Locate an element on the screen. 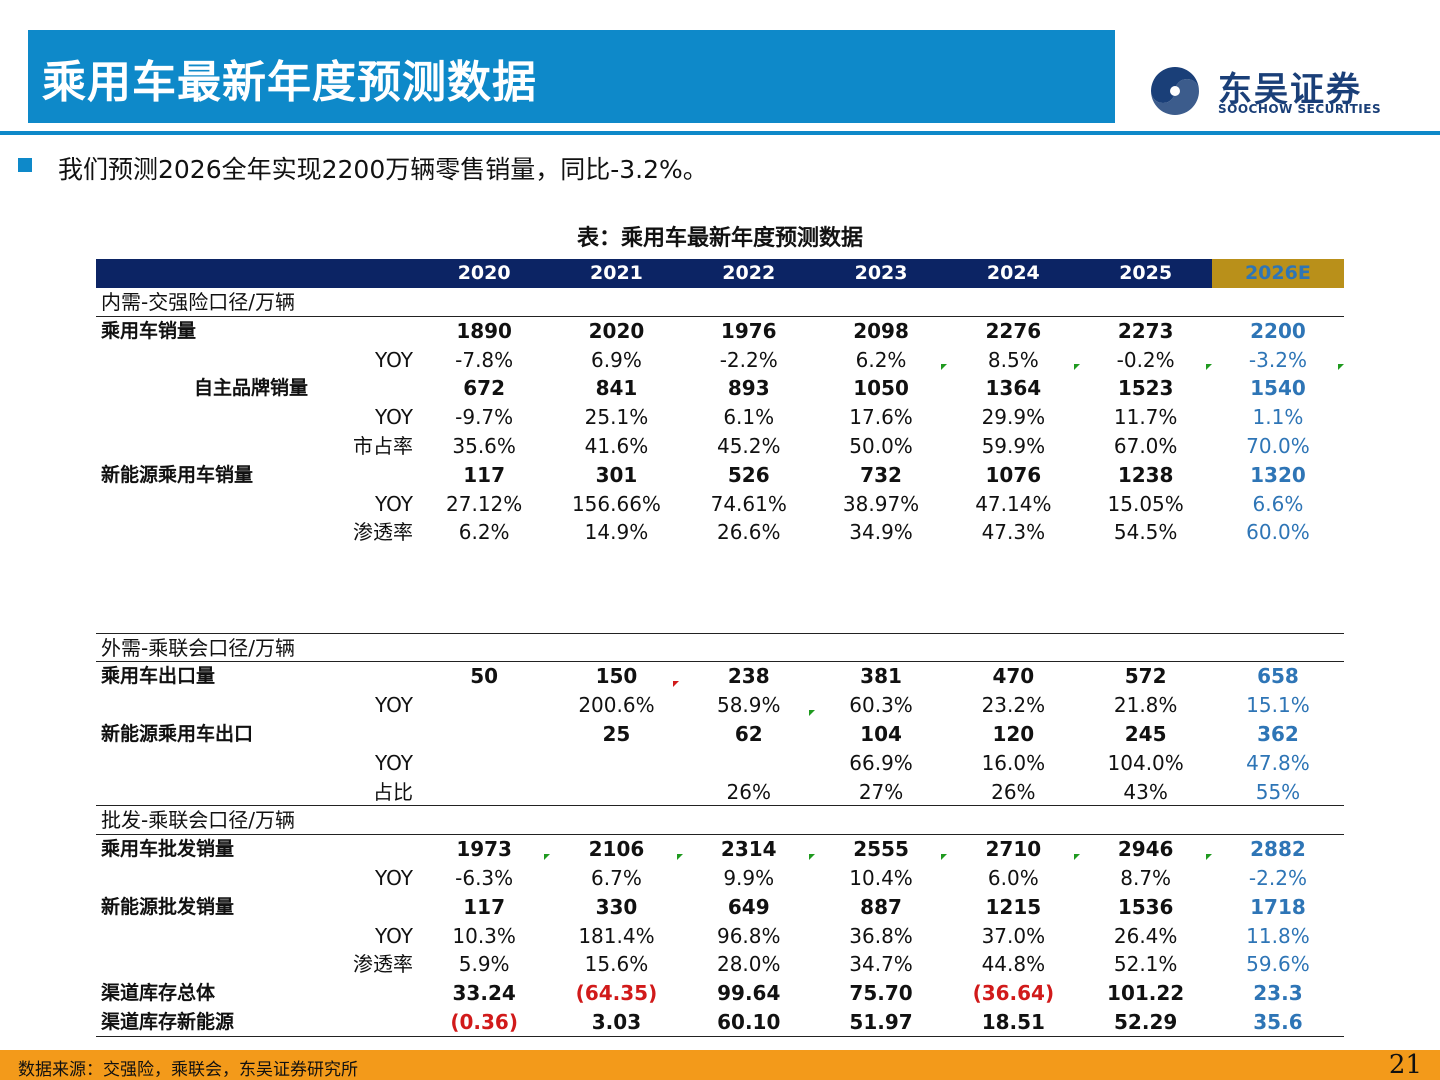  value-cell-2023: 6.2% is located at coordinates (881, 359).